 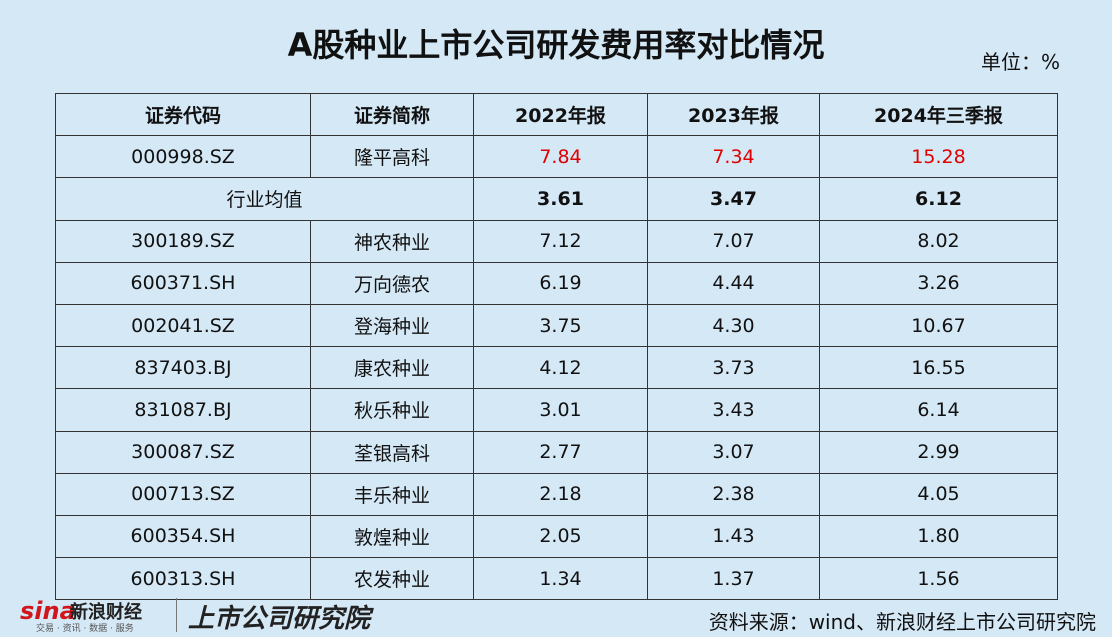 I want to click on table-row: 600313.SH 农发种业 1.34 1.37 1.56, so click(x=556, y=579).